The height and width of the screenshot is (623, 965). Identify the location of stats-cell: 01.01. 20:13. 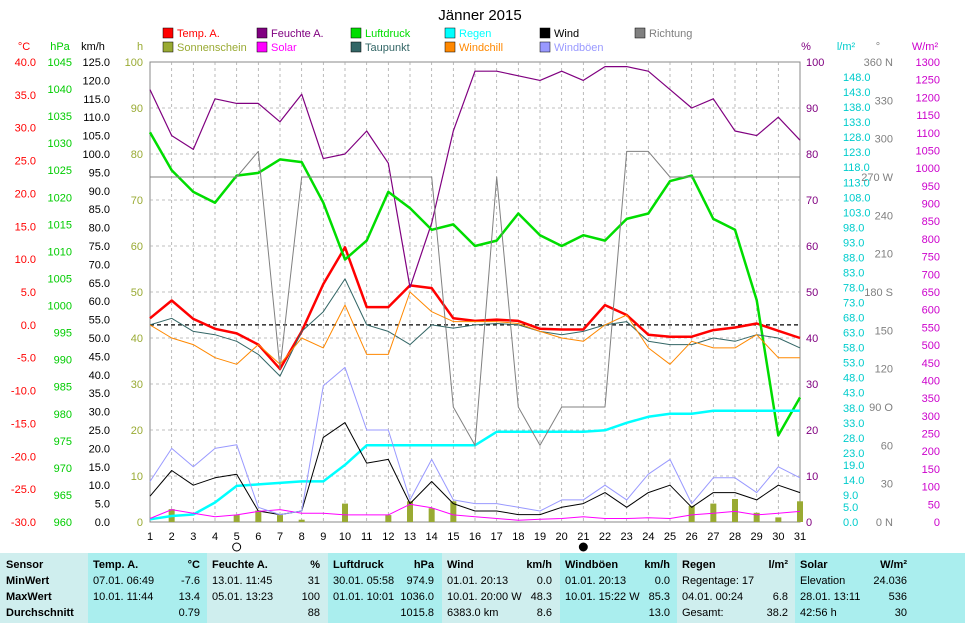
(478, 581).